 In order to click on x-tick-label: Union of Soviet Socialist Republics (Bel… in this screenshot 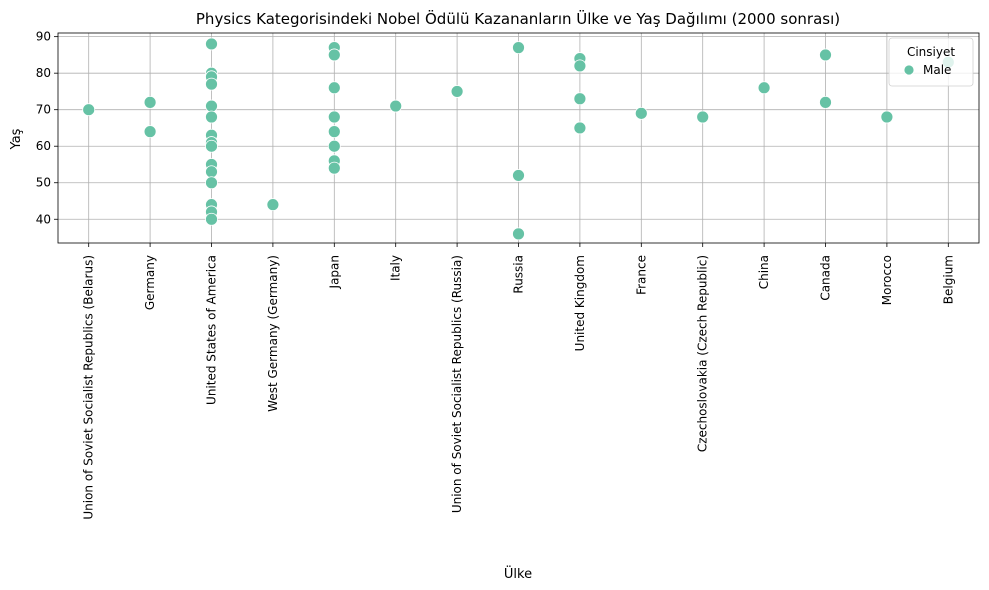, I will do `click(89, 387)`.